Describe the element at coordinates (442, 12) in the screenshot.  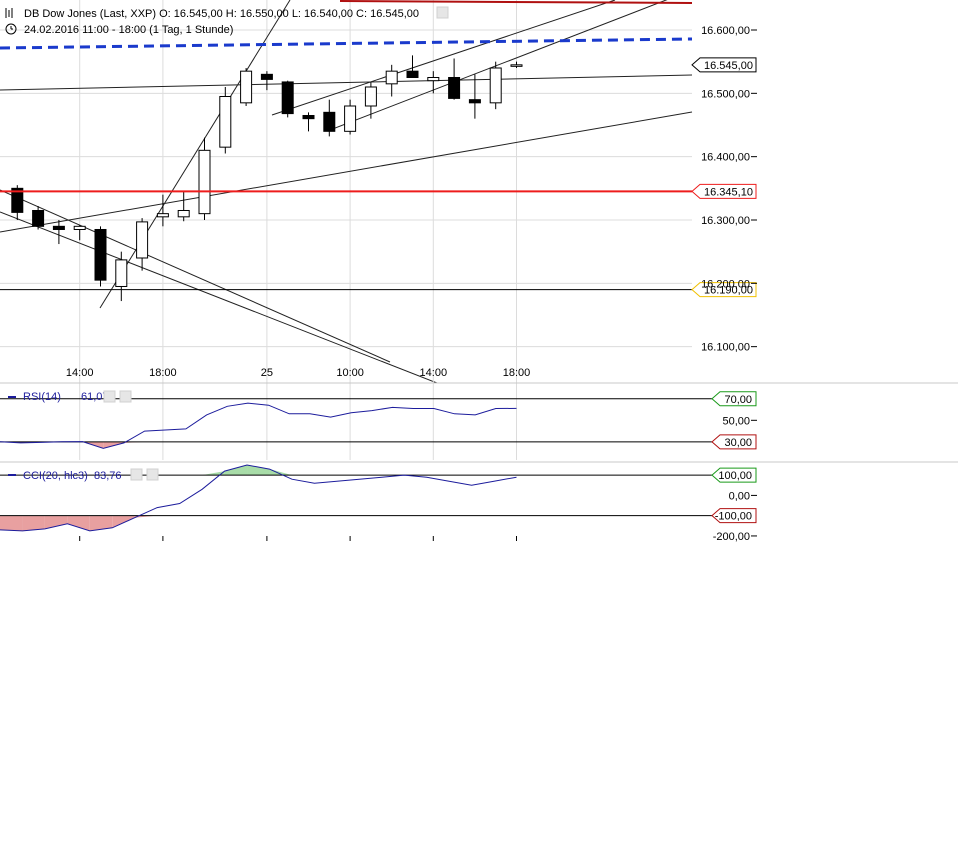
I see `header-settings-icon` at that location.